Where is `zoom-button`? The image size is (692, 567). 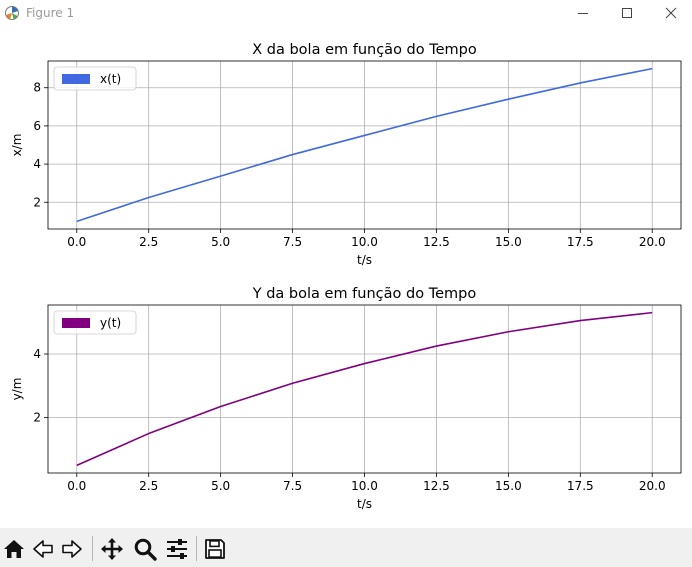
zoom-button is located at coordinates (144, 548).